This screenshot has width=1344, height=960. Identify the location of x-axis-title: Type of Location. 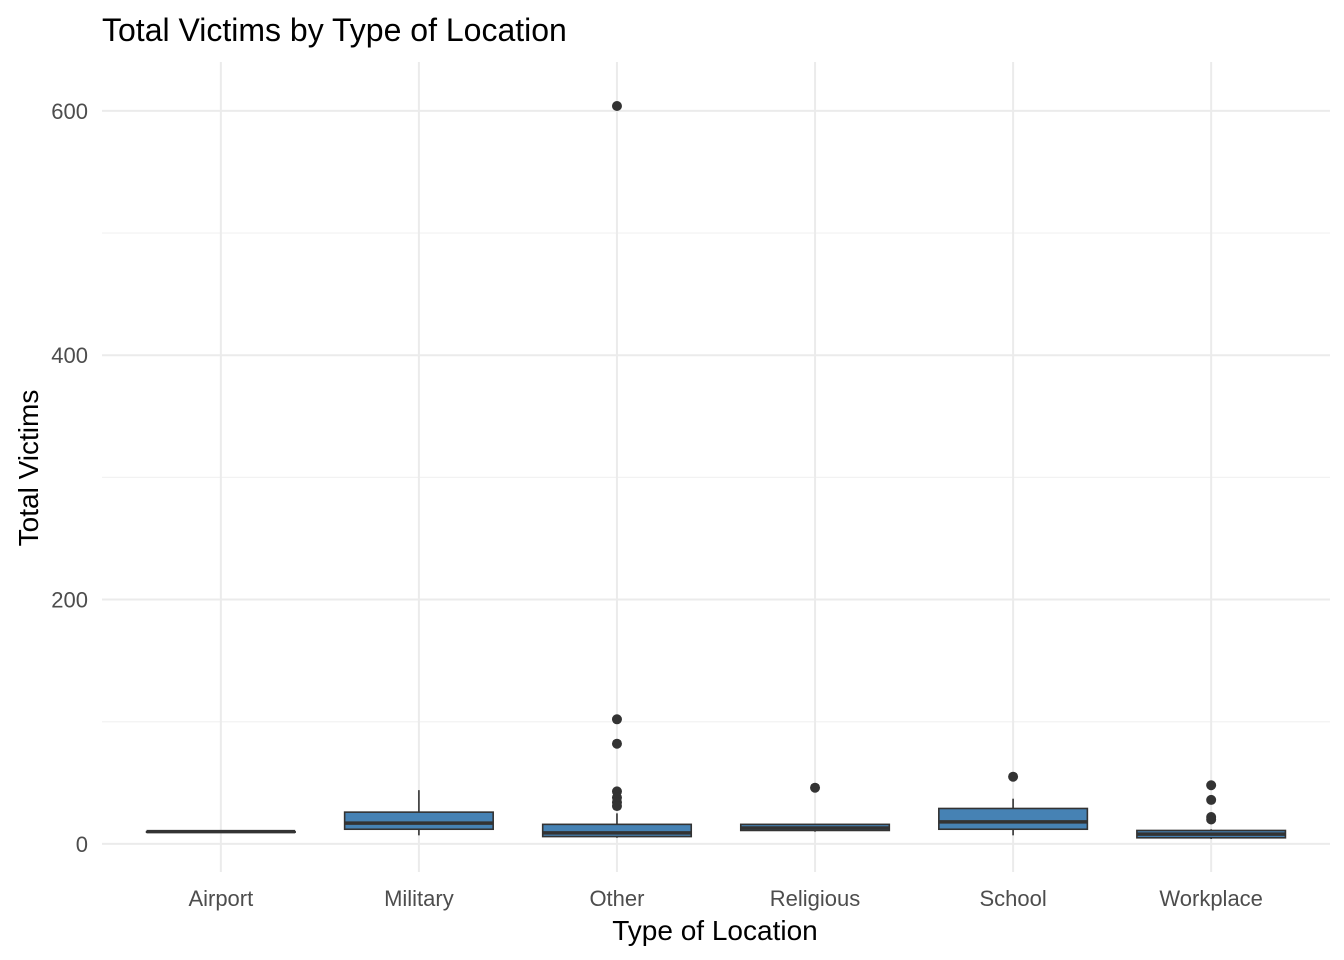
(714, 930).